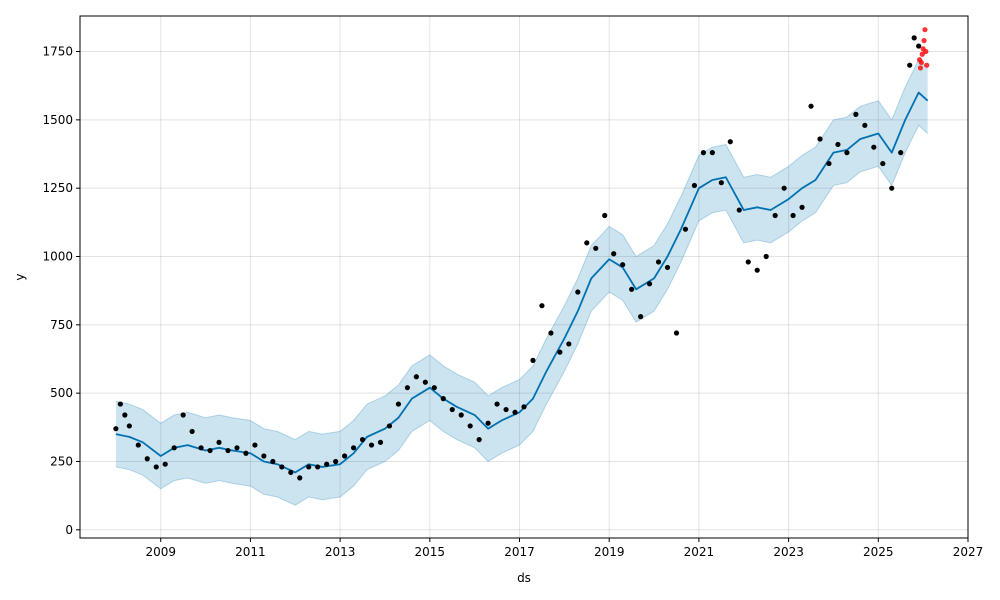  What do you see at coordinates (57, 188) in the screenshot?
I see `y-tick-label: 1250` at bounding box center [57, 188].